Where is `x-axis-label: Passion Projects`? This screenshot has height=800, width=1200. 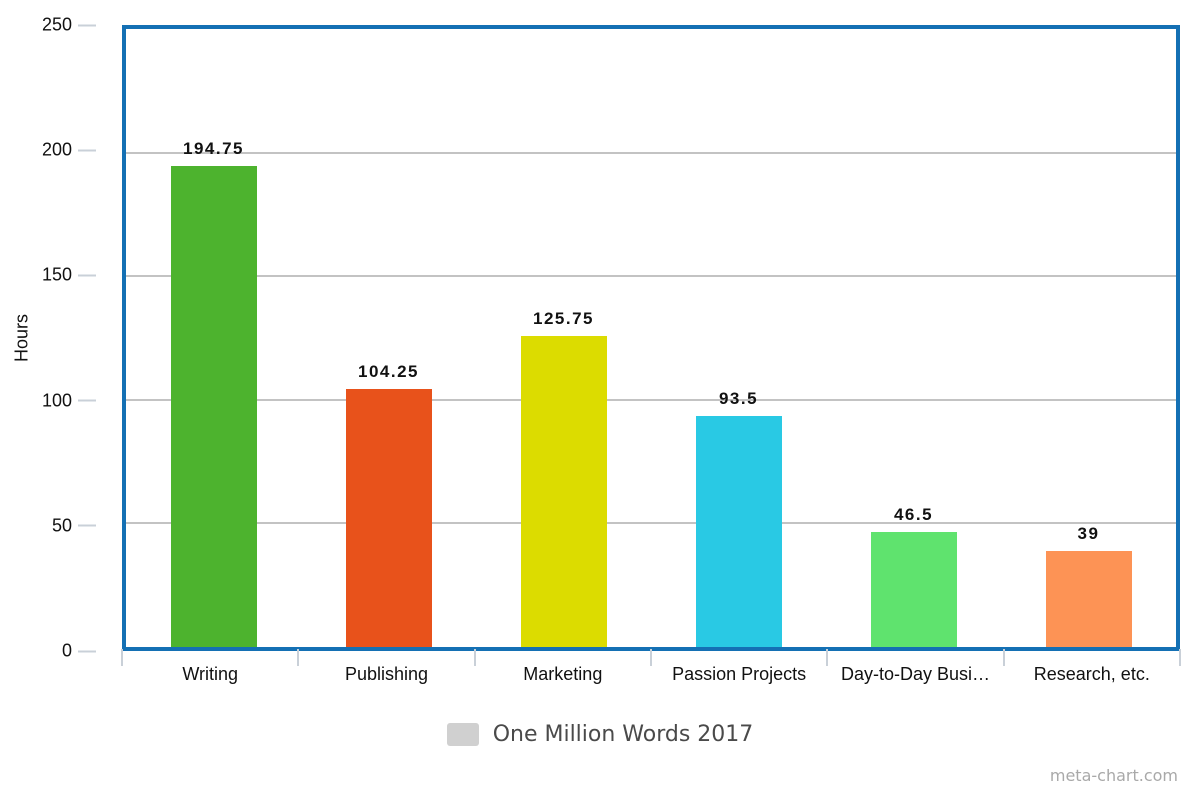 x-axis-label: Passion Projects is located at coordinates (739, 674).